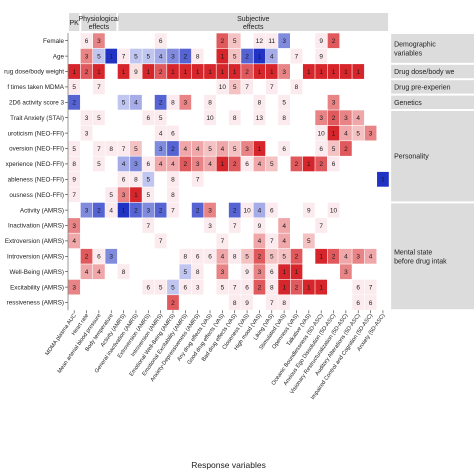 This screenshot has height=474, width=474. Describe the element at coordinates (210, 118) in the screenshot. I see `cell-value: 10` at that location.